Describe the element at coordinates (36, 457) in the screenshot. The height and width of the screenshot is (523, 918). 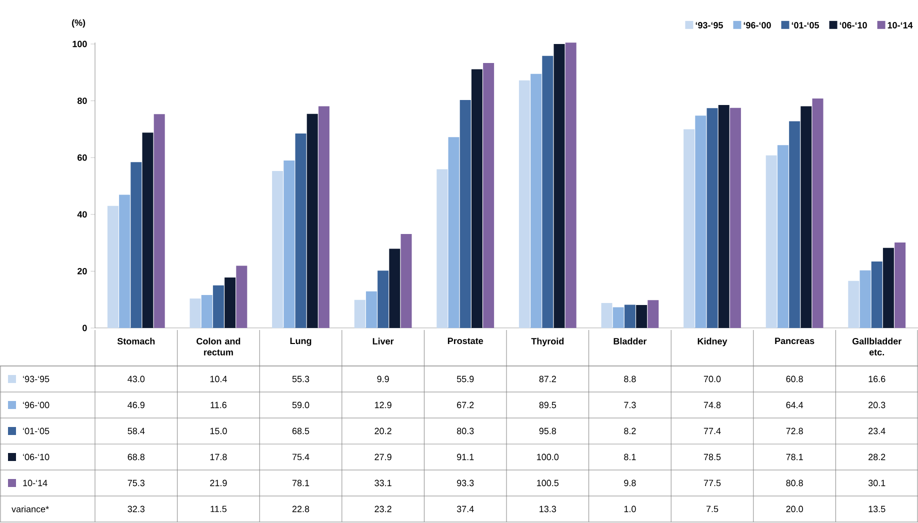
I see `text: ‘06-‘10` at that location.